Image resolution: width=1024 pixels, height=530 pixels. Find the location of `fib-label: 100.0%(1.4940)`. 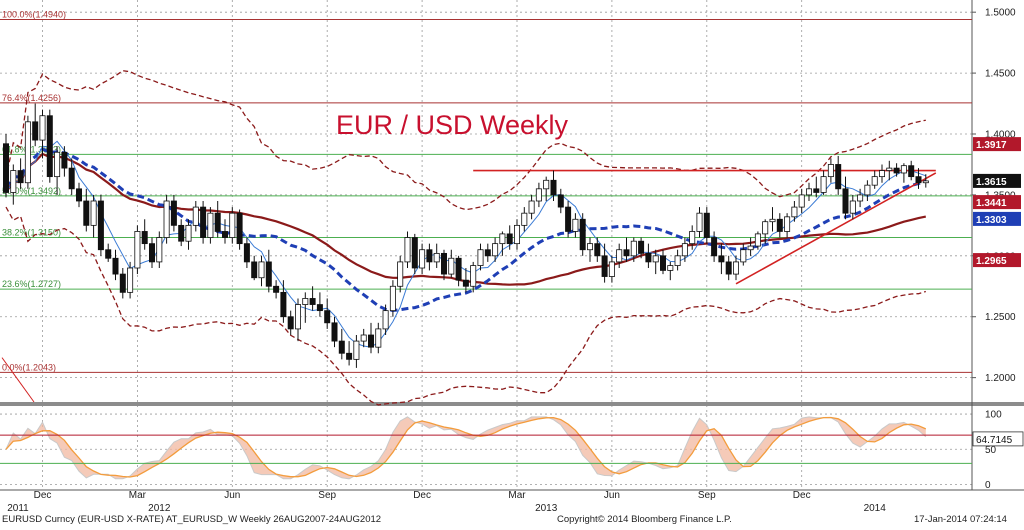

fib-label: 100.0%(1.4940) is located at coordinates (34, 14).